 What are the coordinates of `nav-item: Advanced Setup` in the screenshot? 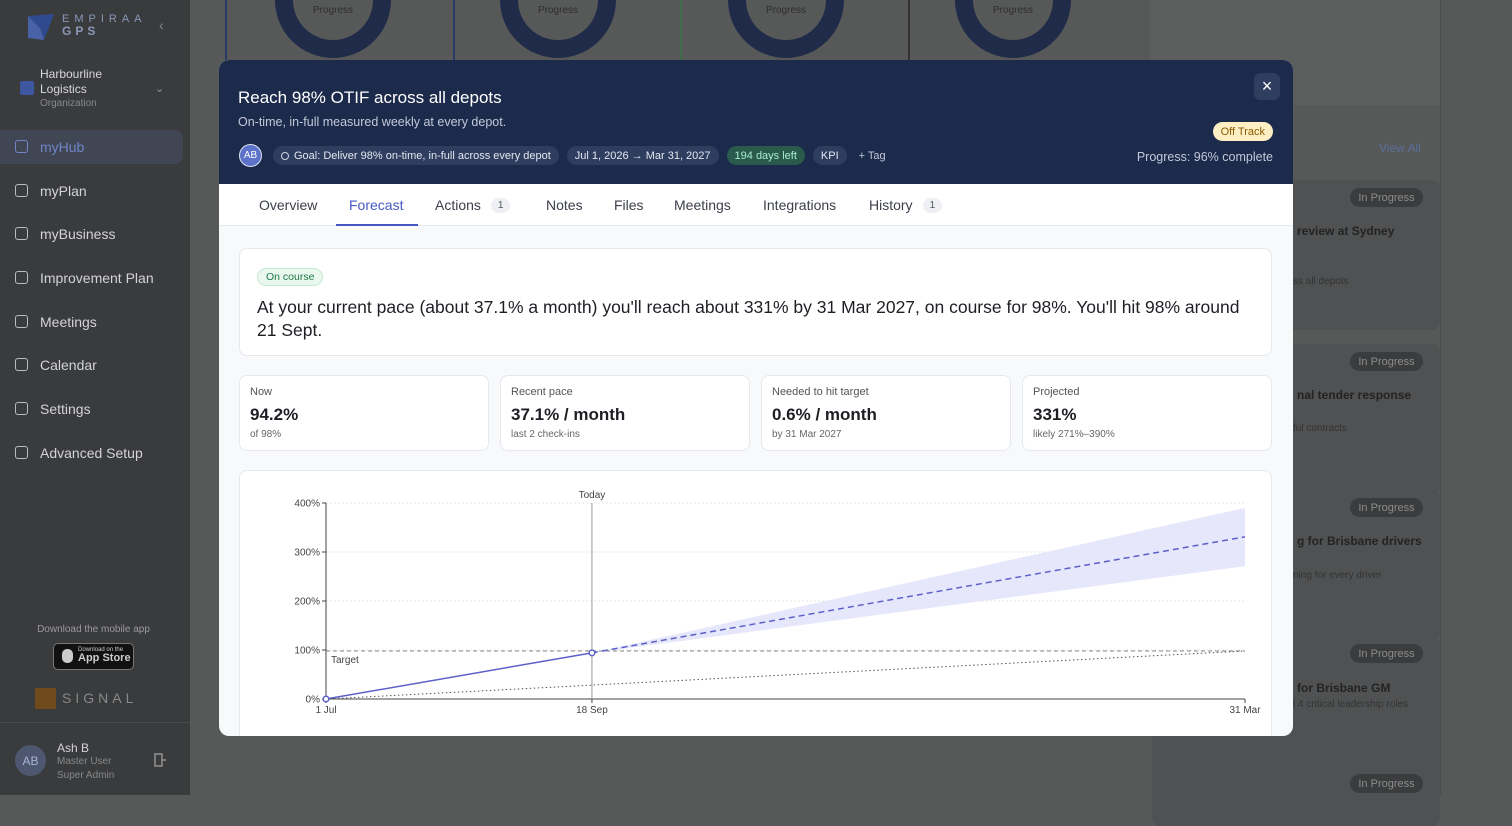 It's located at (91, 453).